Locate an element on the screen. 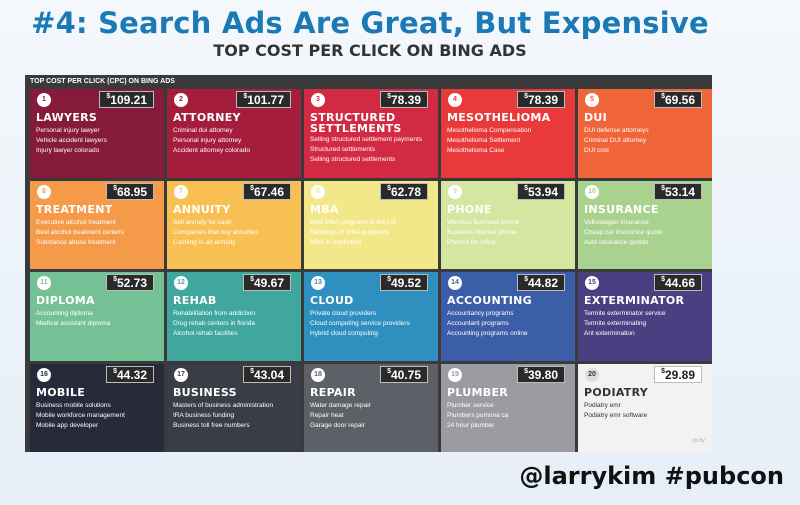 The height and width of the screenshot is (505, 800). keyword-item: Mesothelioma Compensation is located at coordinates (489, 130).